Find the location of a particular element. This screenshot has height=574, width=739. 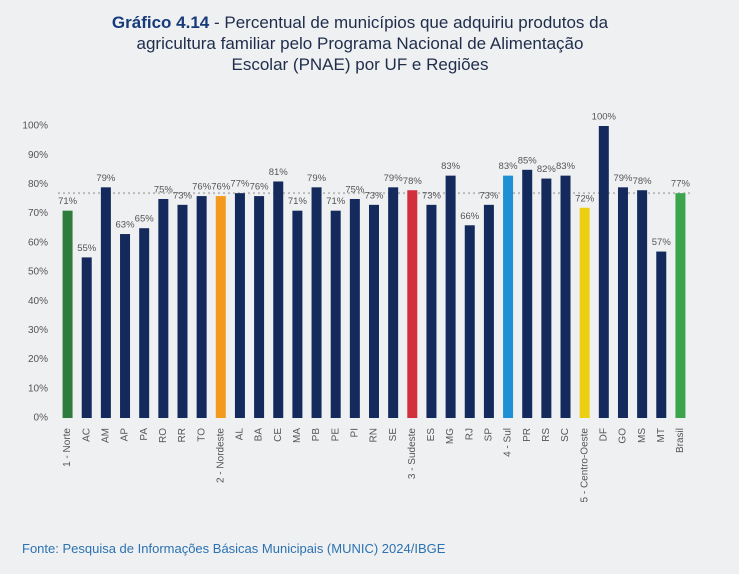

x-tick-label: RN is located at coordinates (374, 435).